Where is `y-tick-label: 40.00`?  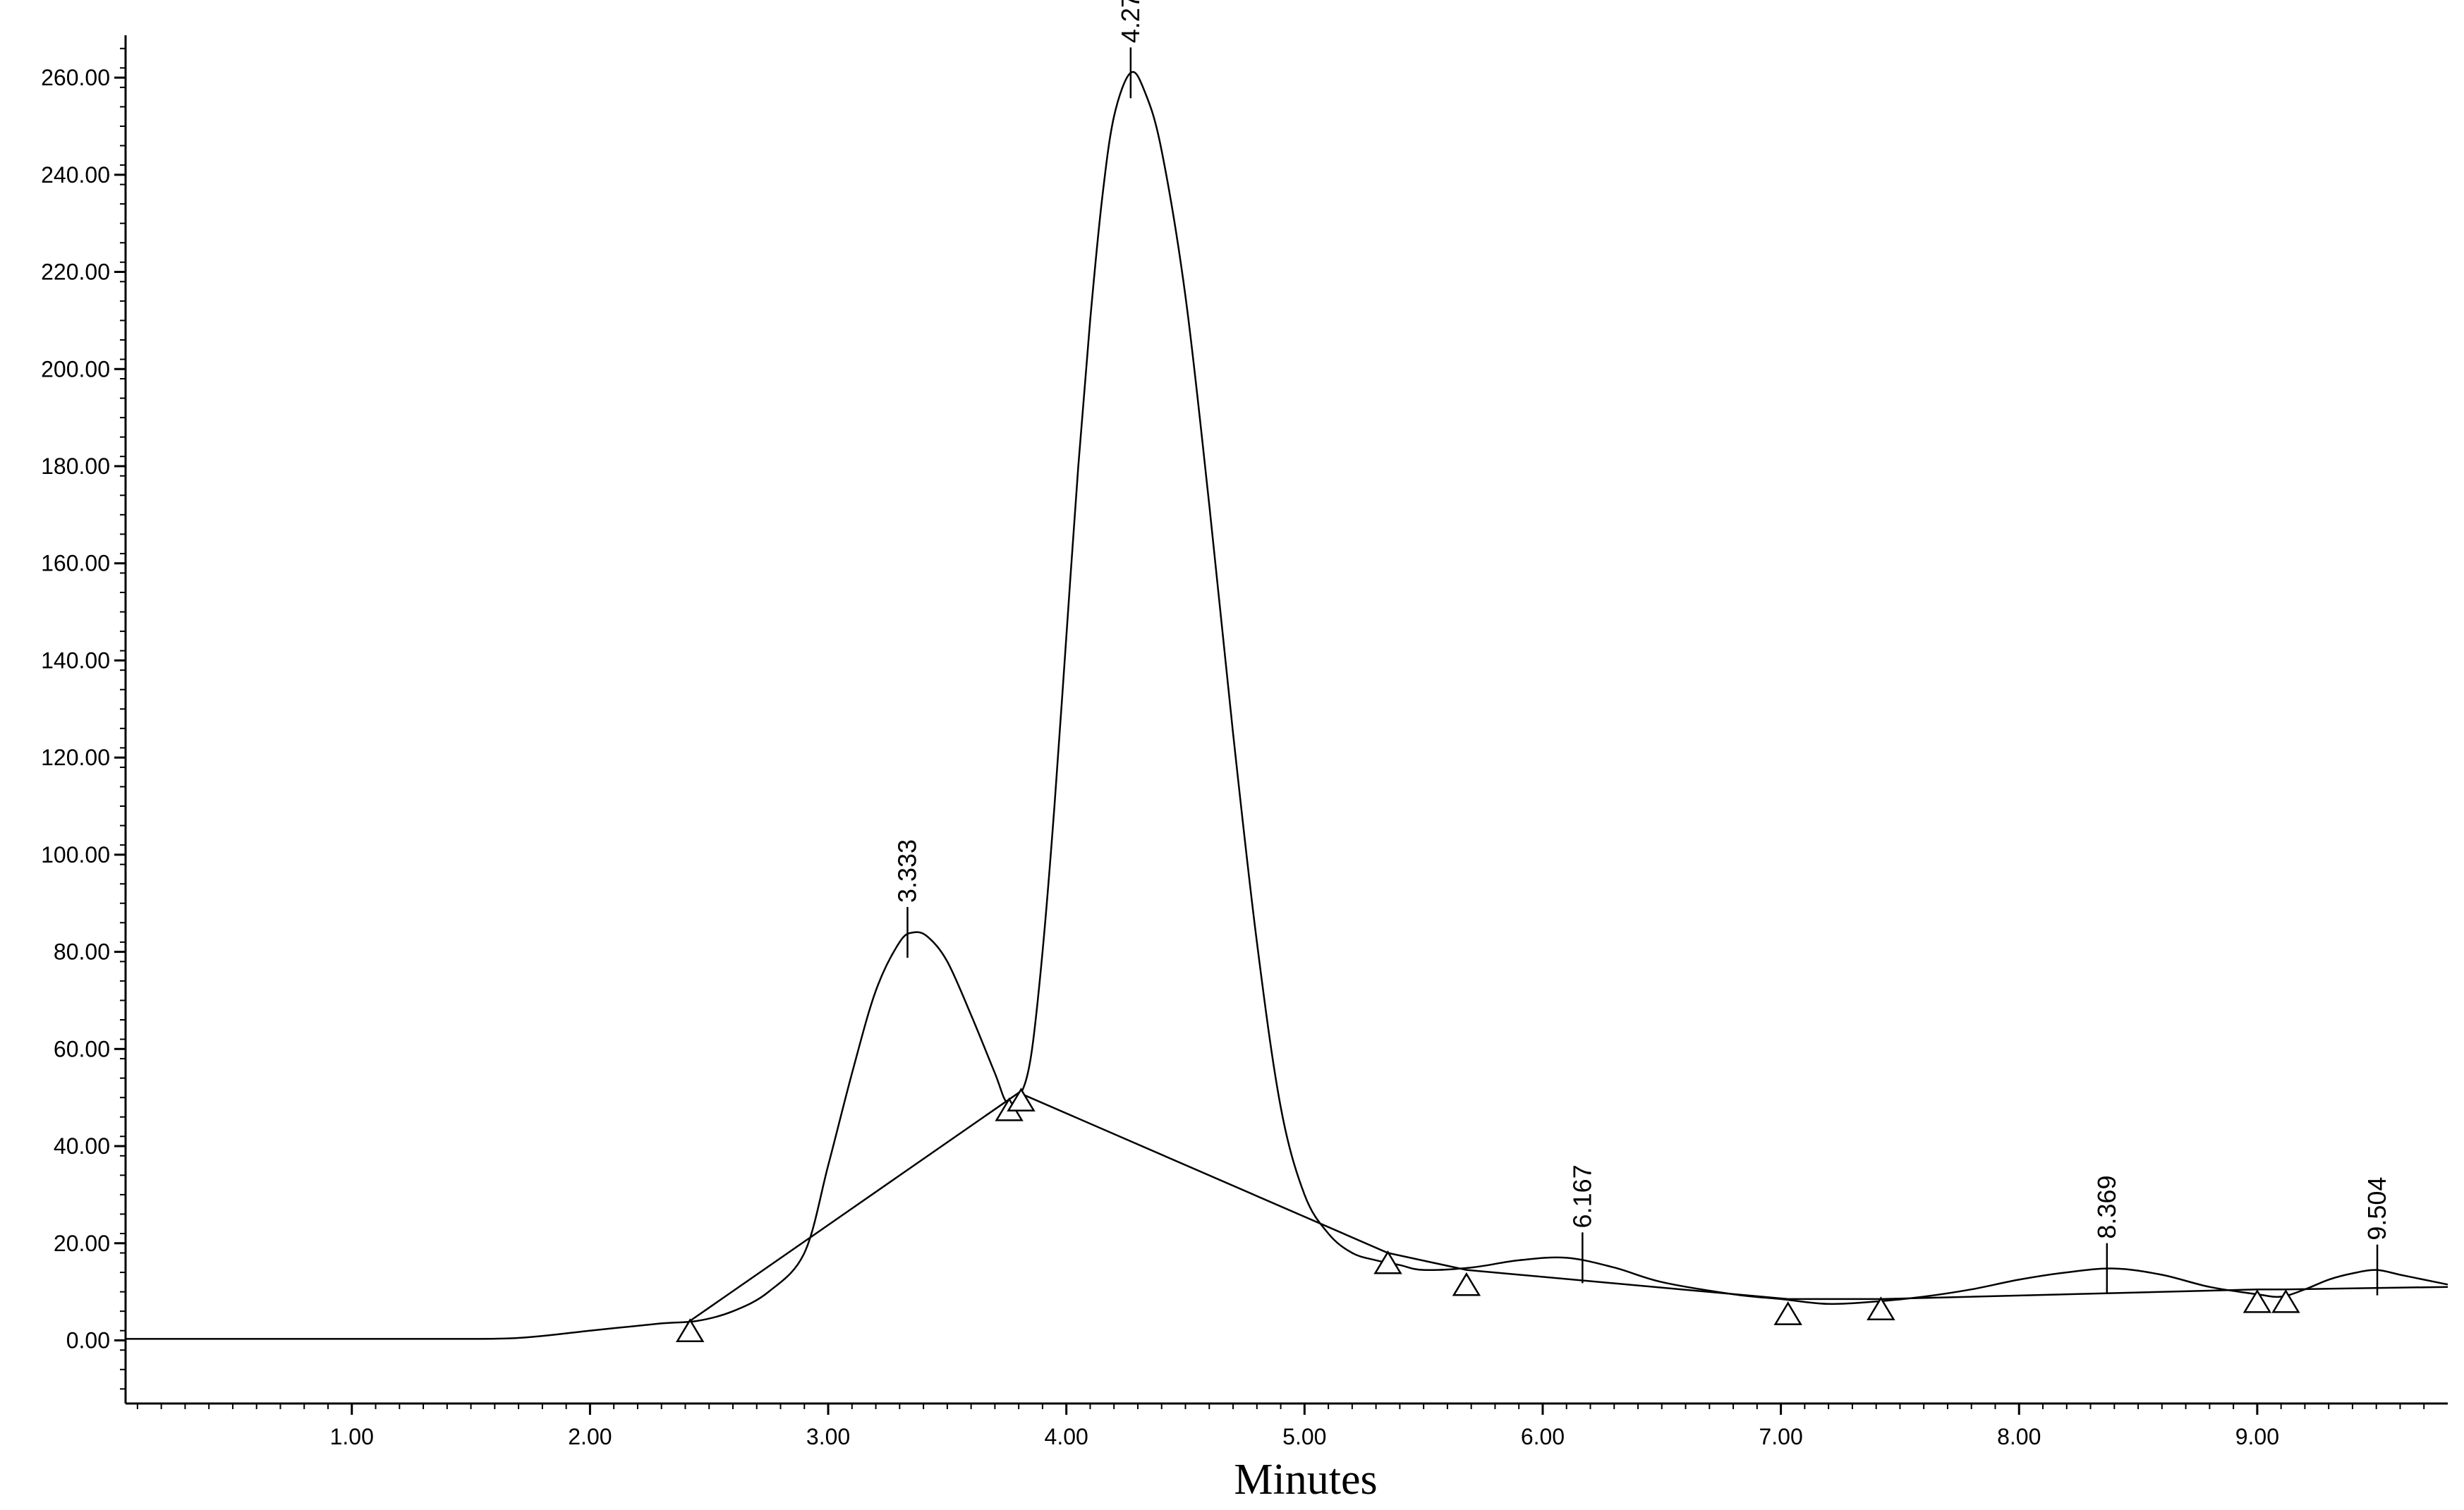
y-tick-label: 40.00 is located at coordinates (82, 1146).